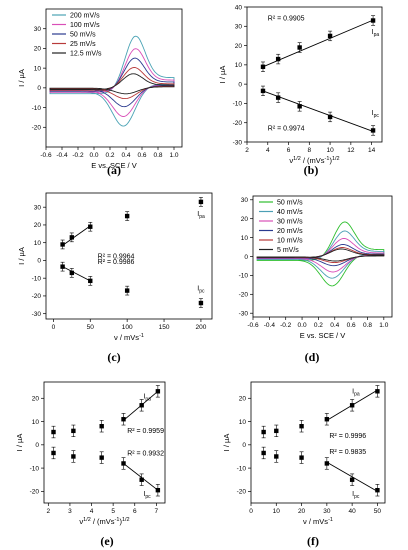 The width and height of the screenshot is (408, 550). I want to click on x-tick-label: 6, so click(135, 511).